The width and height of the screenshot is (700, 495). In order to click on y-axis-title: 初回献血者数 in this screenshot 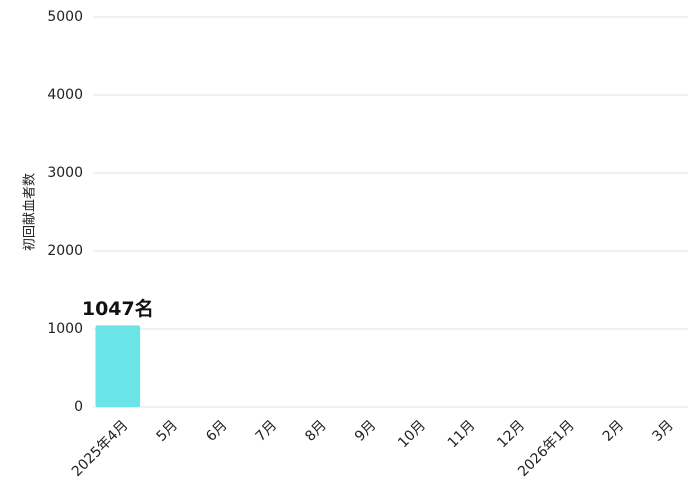, I will do `click(30, 212)`.